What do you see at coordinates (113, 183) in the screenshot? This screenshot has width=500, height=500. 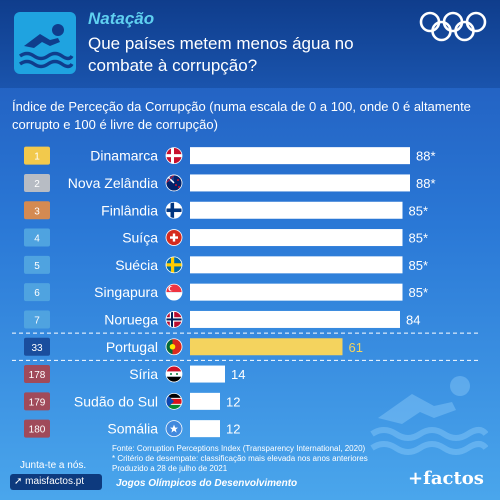 I see `category-label: Nova Zelândia` at bounding box center [113, 183].